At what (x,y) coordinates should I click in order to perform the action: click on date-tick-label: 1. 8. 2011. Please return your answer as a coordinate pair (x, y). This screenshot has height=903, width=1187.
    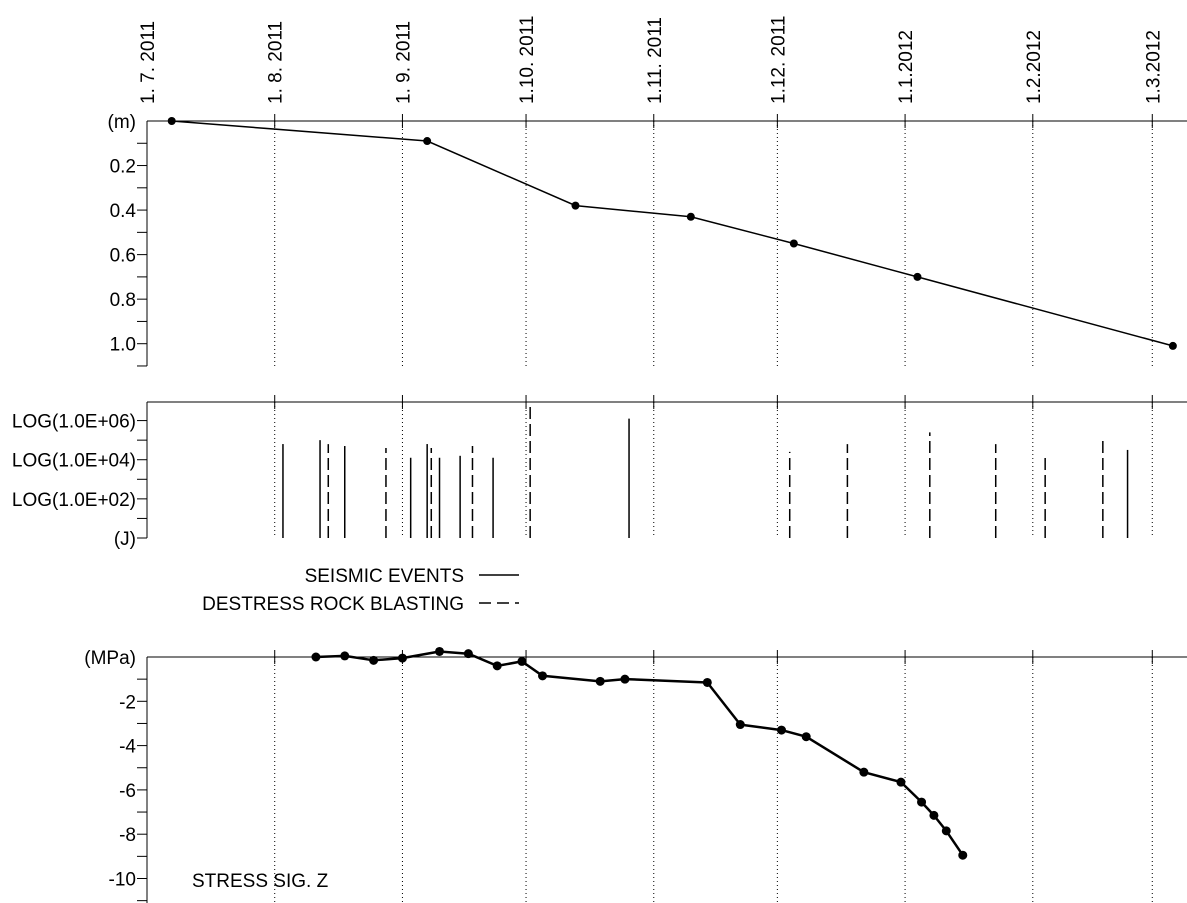
    Looking at the image, I should click on (276, 62).